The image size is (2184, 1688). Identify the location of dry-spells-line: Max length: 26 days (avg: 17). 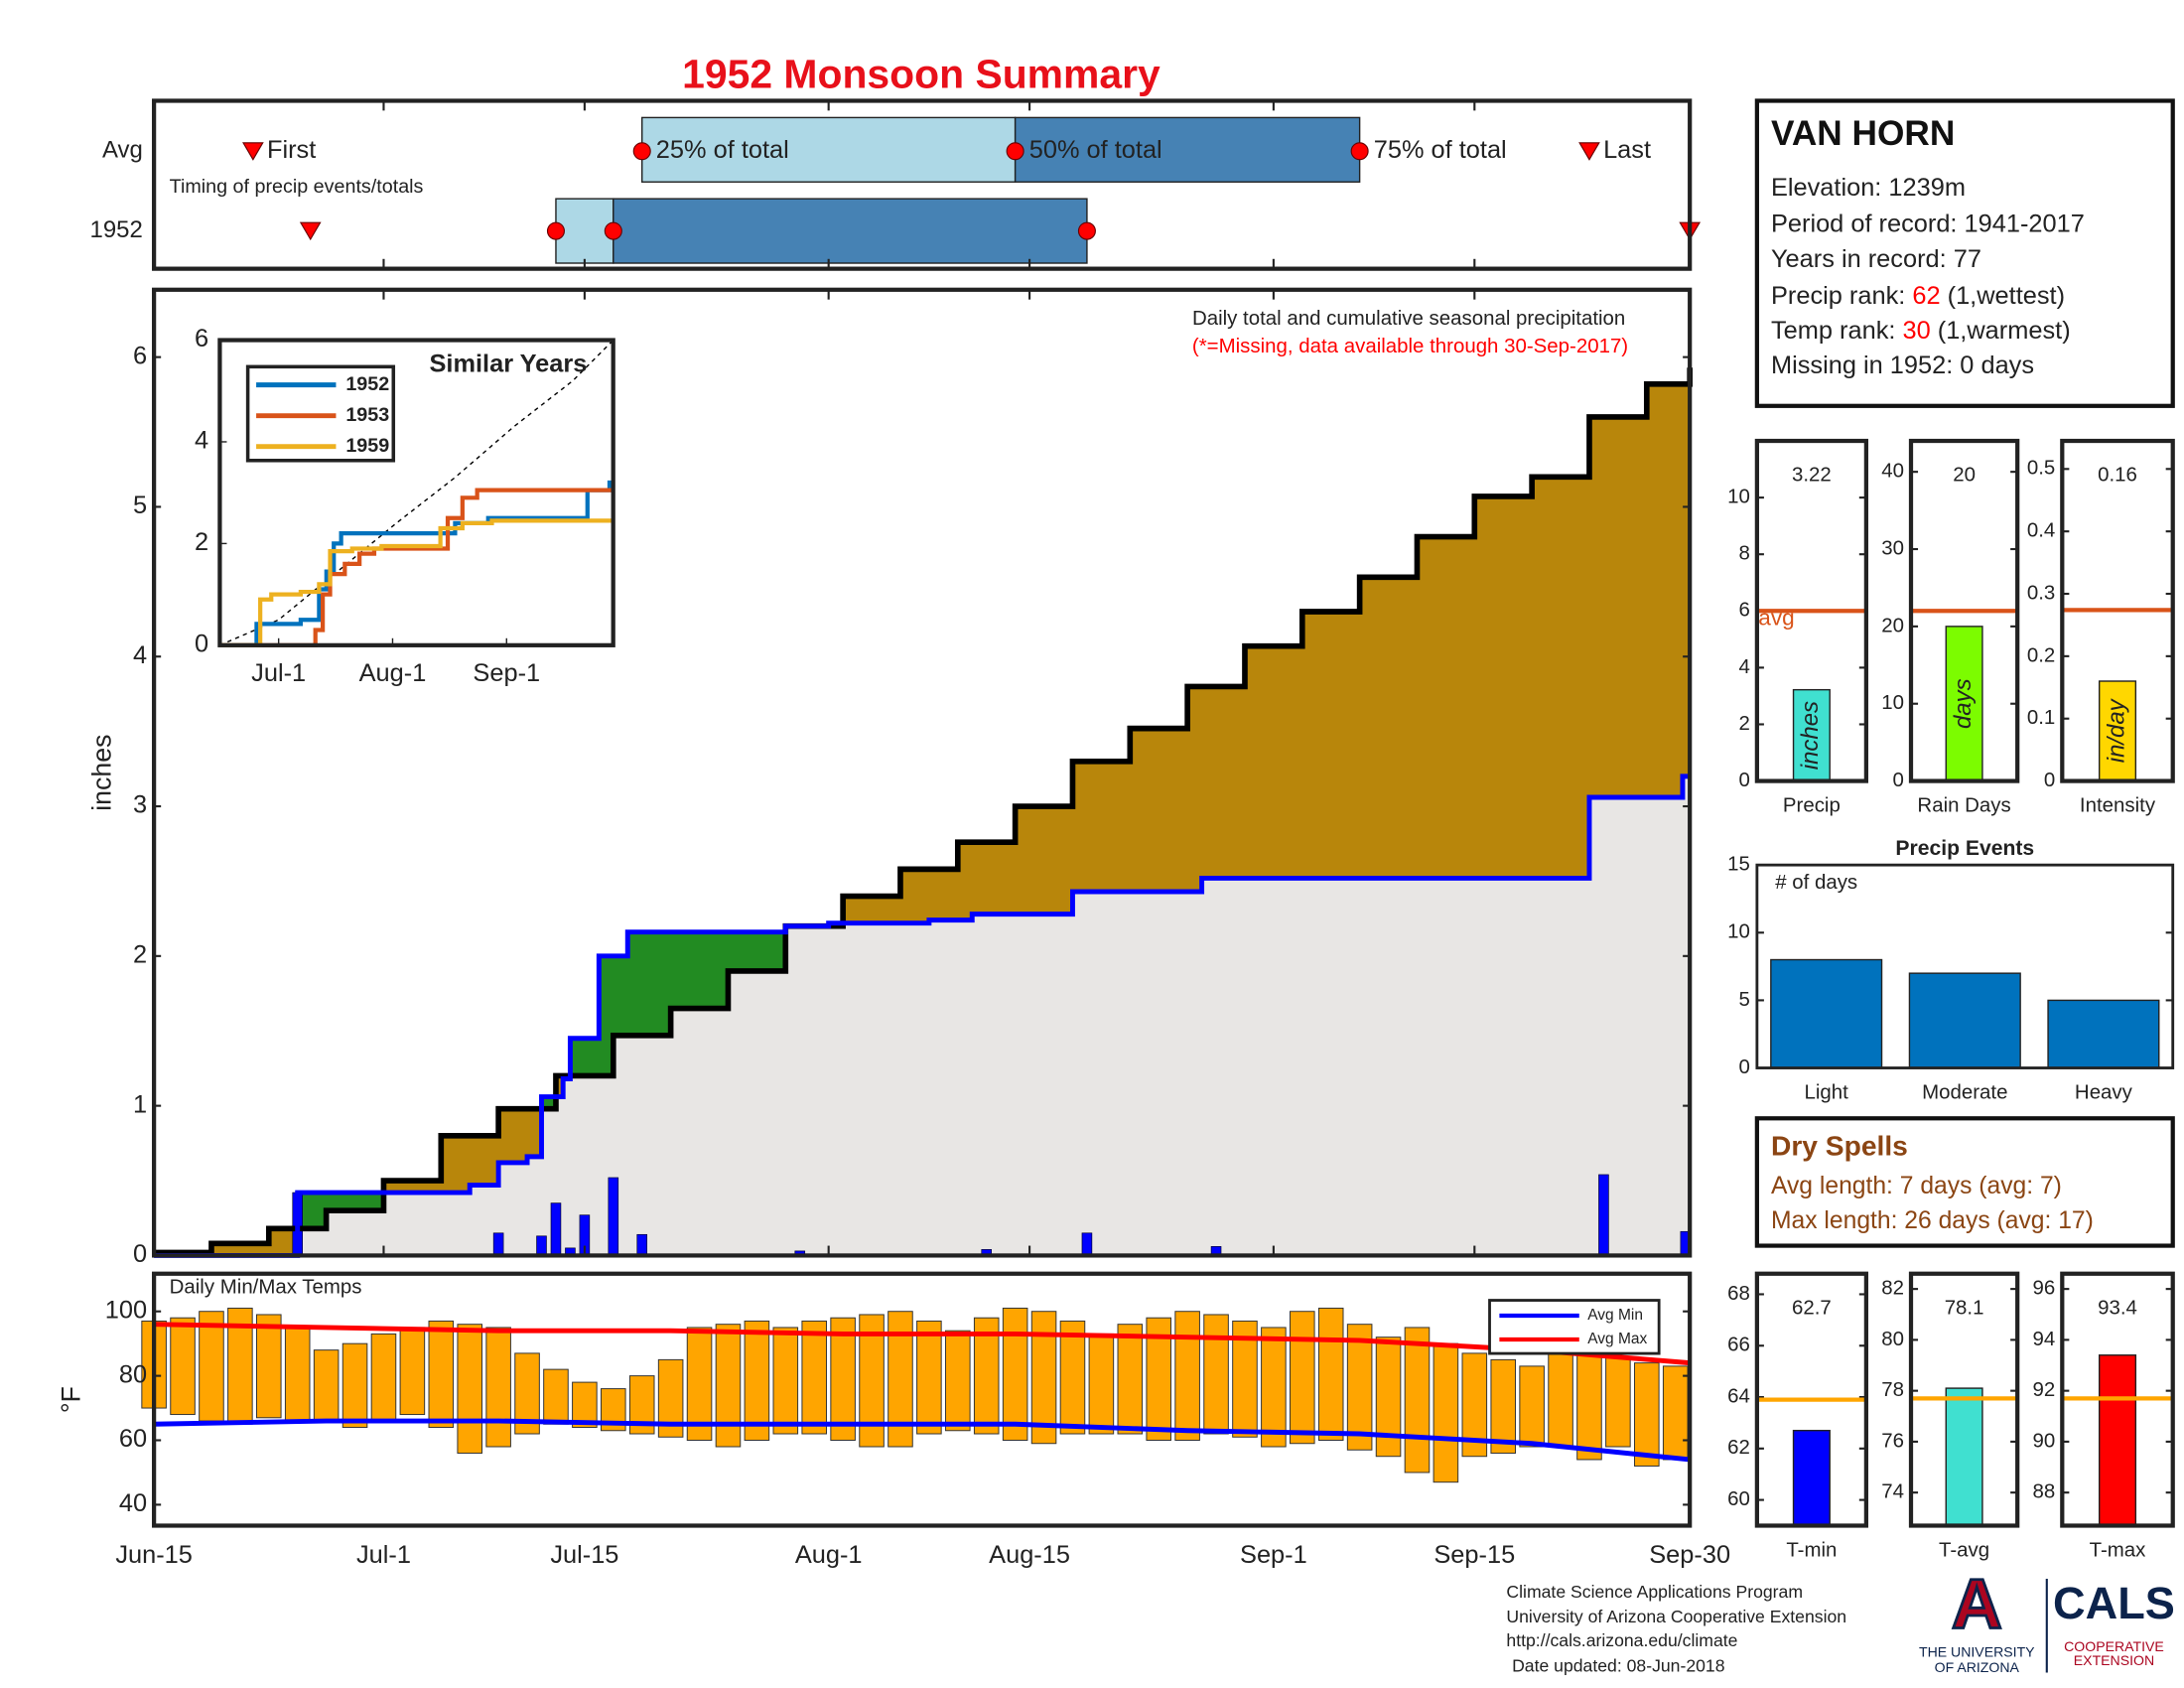
(1932, 1220).